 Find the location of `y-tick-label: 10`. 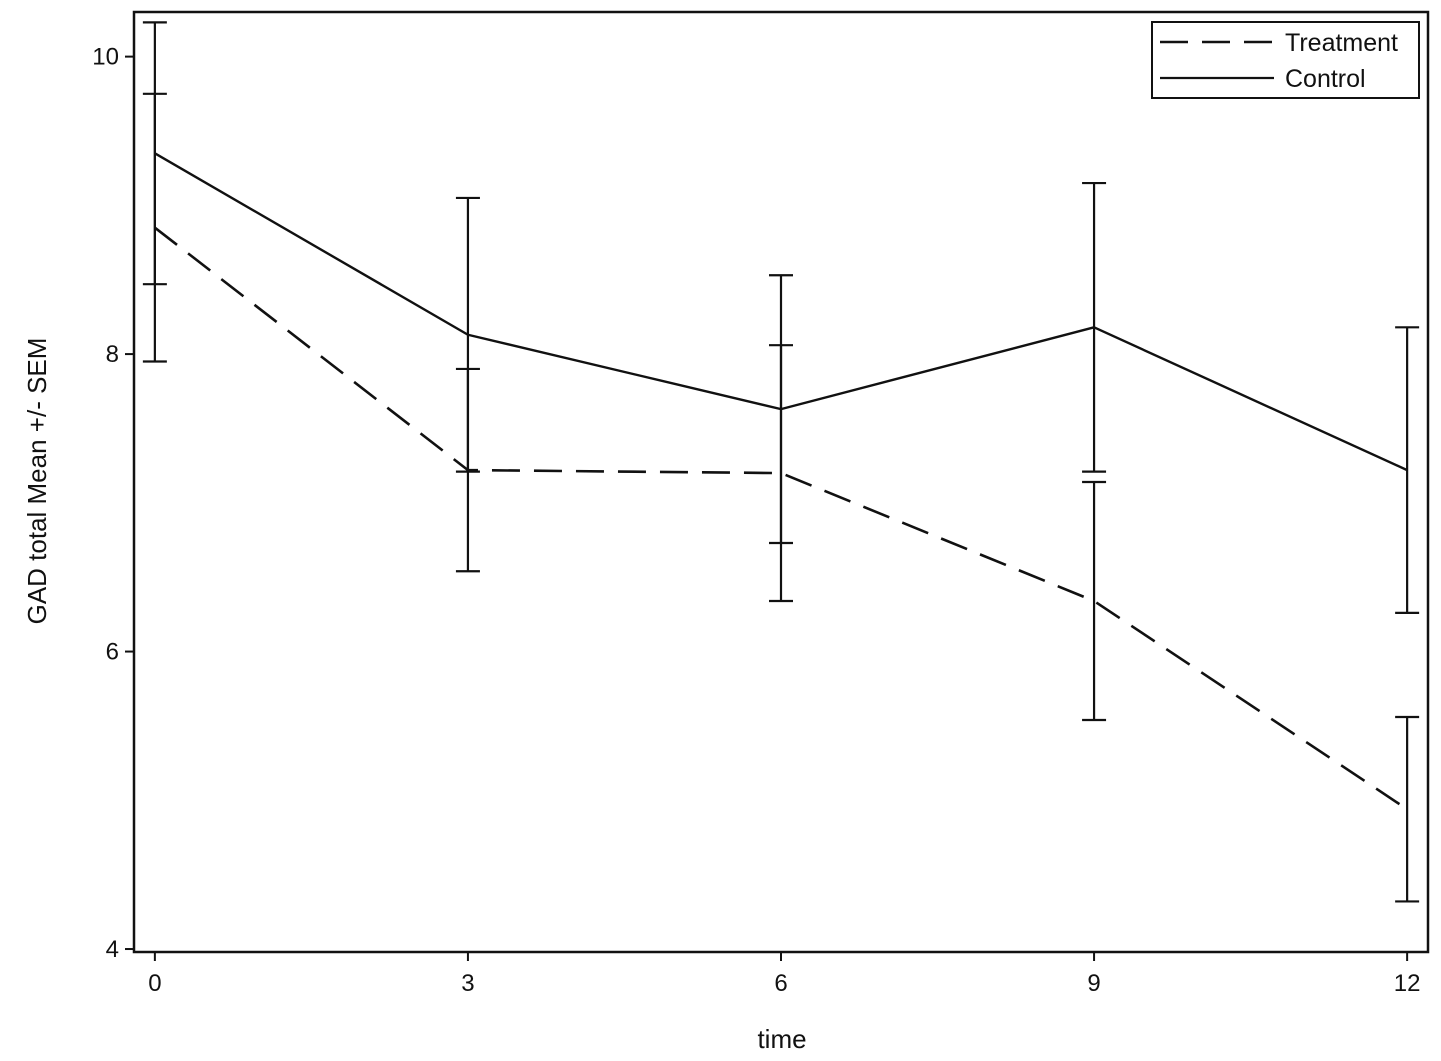

y-tick-label: 10 is located at coordinates (105, 57).